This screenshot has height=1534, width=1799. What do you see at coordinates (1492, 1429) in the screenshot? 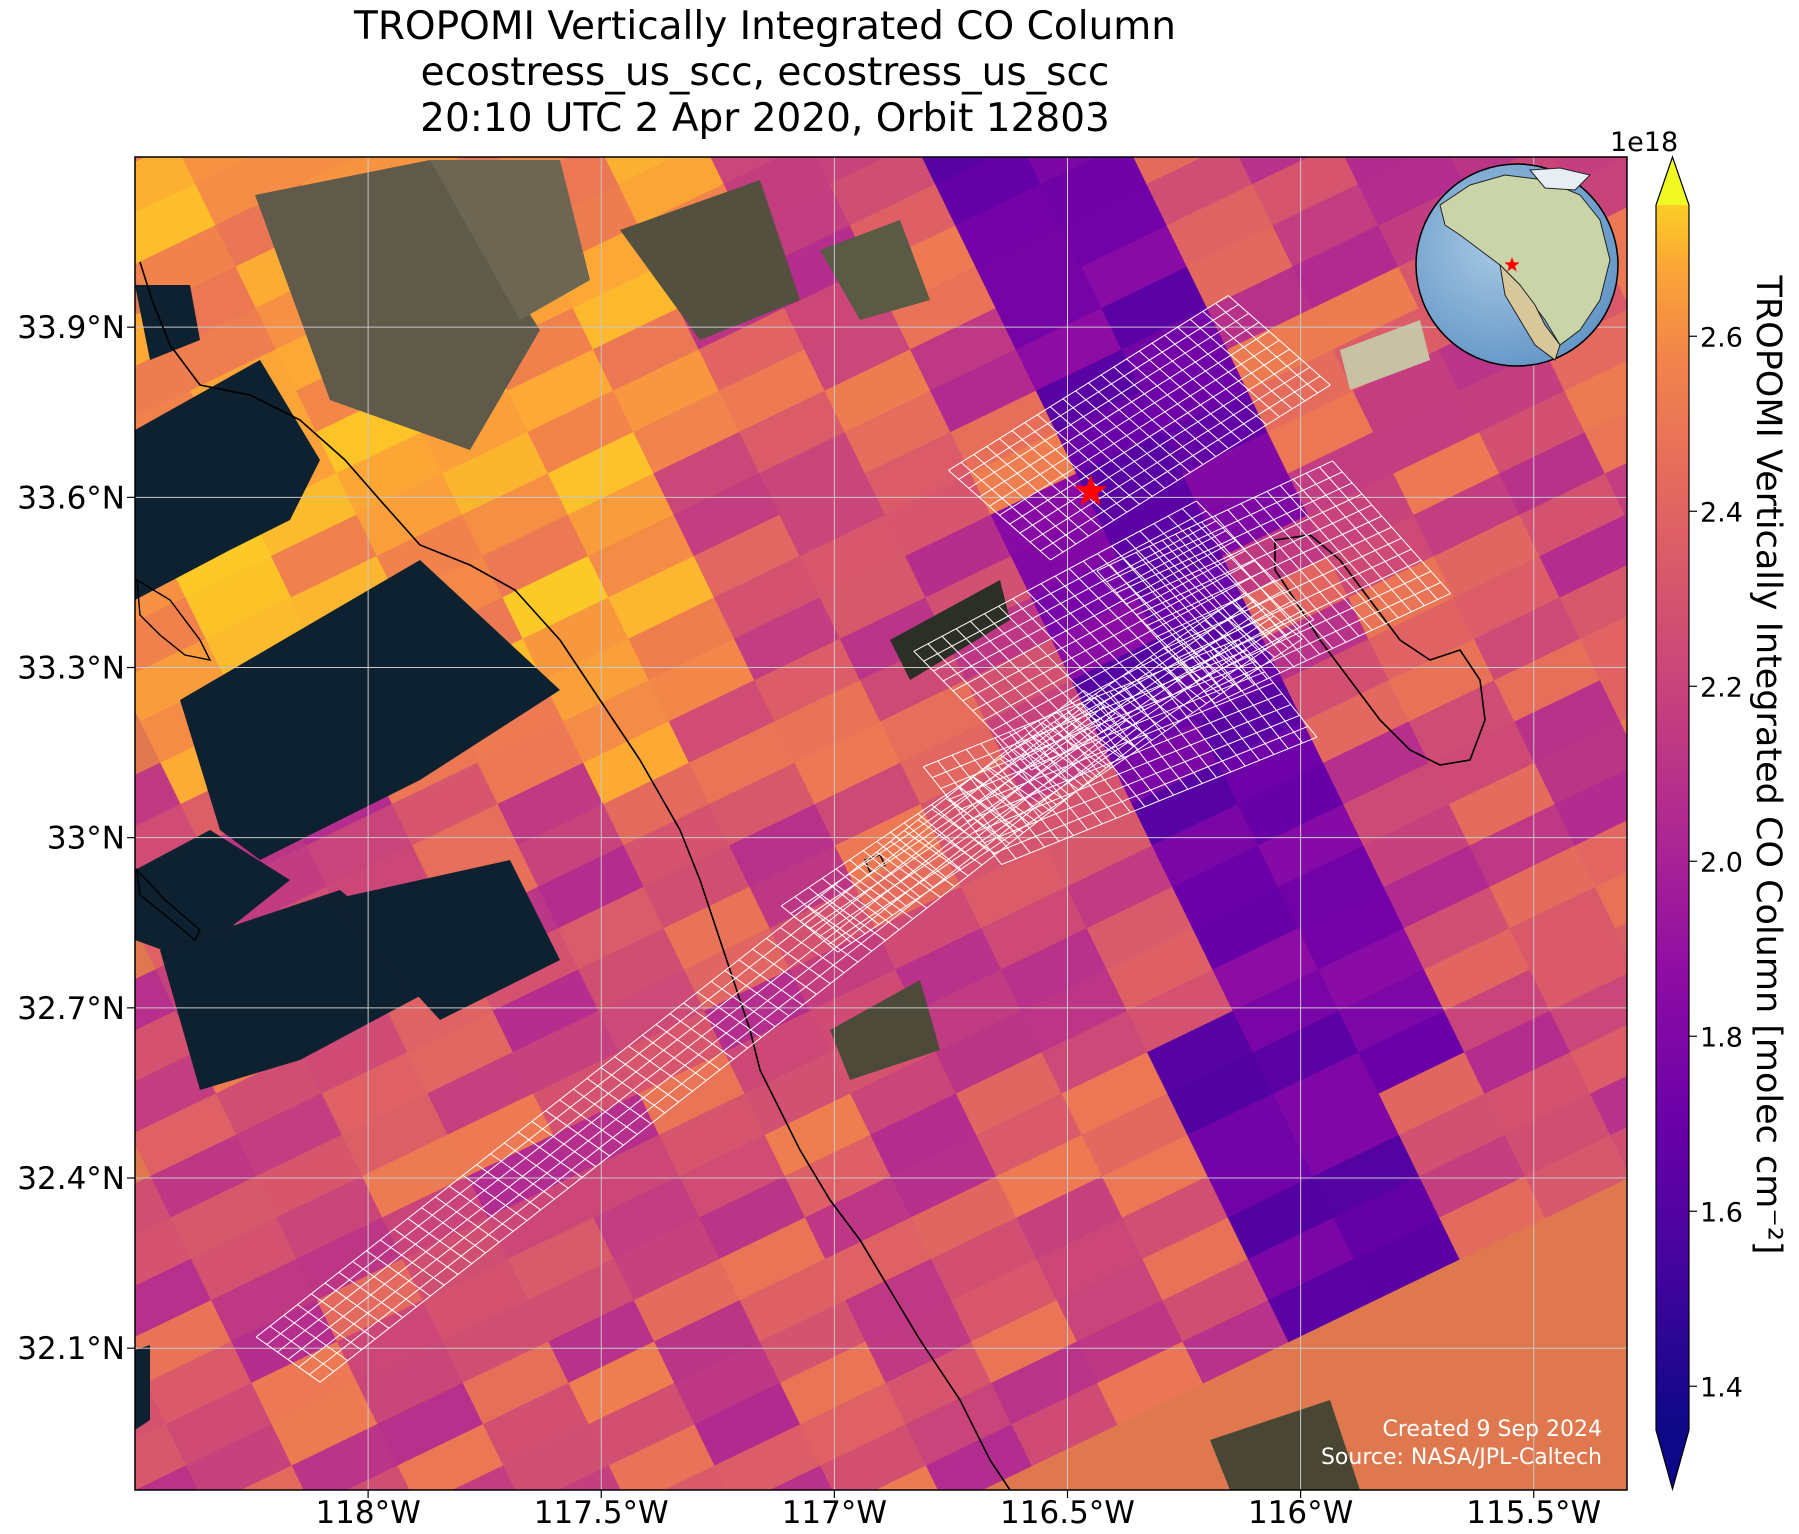
I see `created-credit: Created 9 Sep 2024` at bounding box center [1492, 1429].